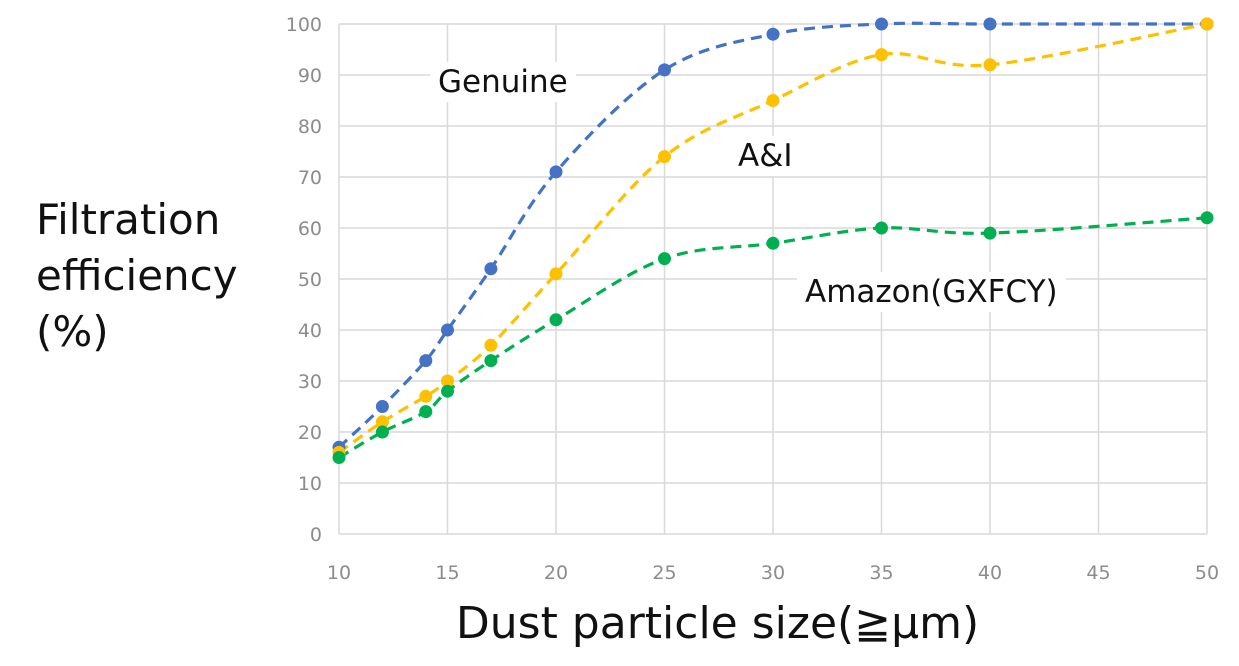  I want to click on y-tick-label: 30, so click(310, 382).